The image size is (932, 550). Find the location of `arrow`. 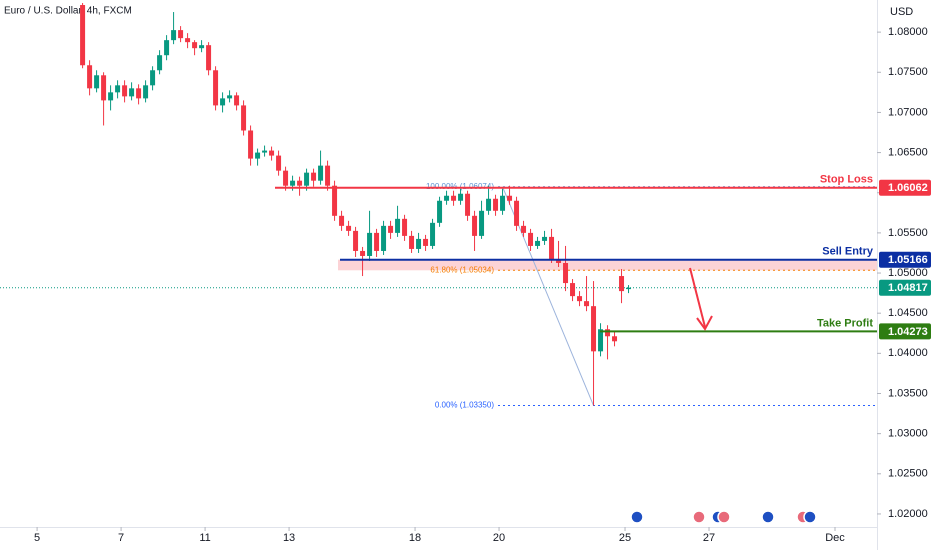

arrow is located at coordinates (697, 297).